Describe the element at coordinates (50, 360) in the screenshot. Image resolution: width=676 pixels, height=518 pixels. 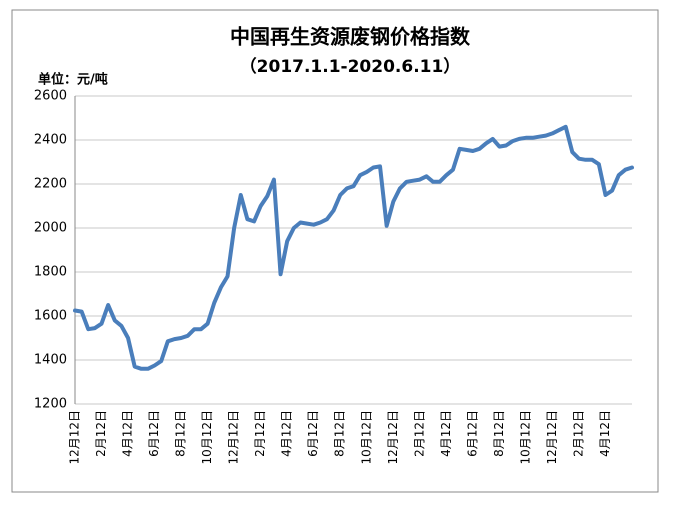
I see `y-tick-label: 1400` at that location.